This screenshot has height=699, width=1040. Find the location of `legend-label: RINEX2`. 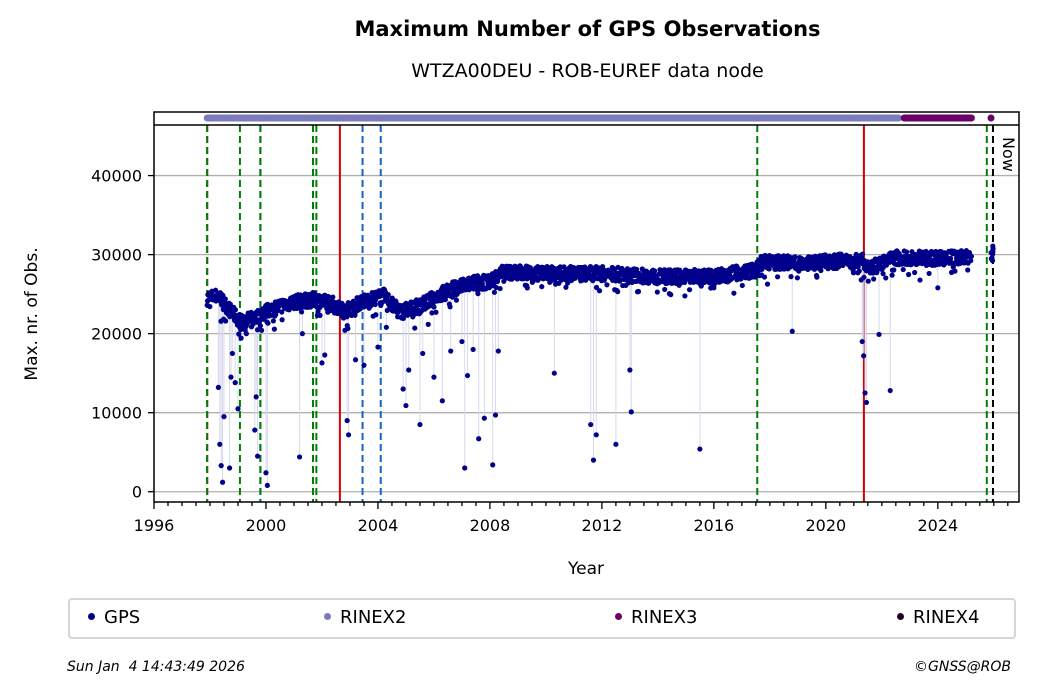

legend-label: RINEX2 is located at coordinates (373, 617).